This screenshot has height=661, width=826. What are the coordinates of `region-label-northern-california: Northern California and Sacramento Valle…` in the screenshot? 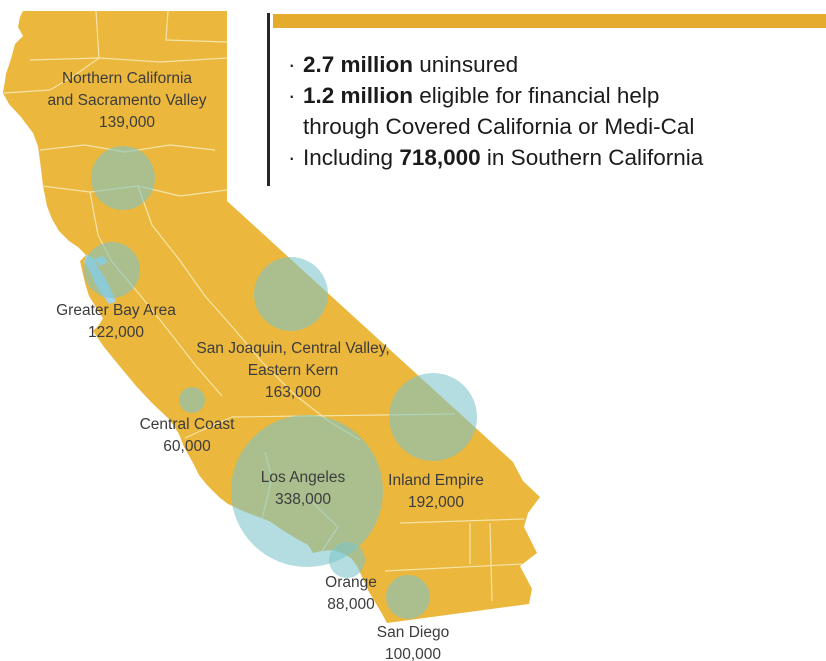 It's located at (126, 101).